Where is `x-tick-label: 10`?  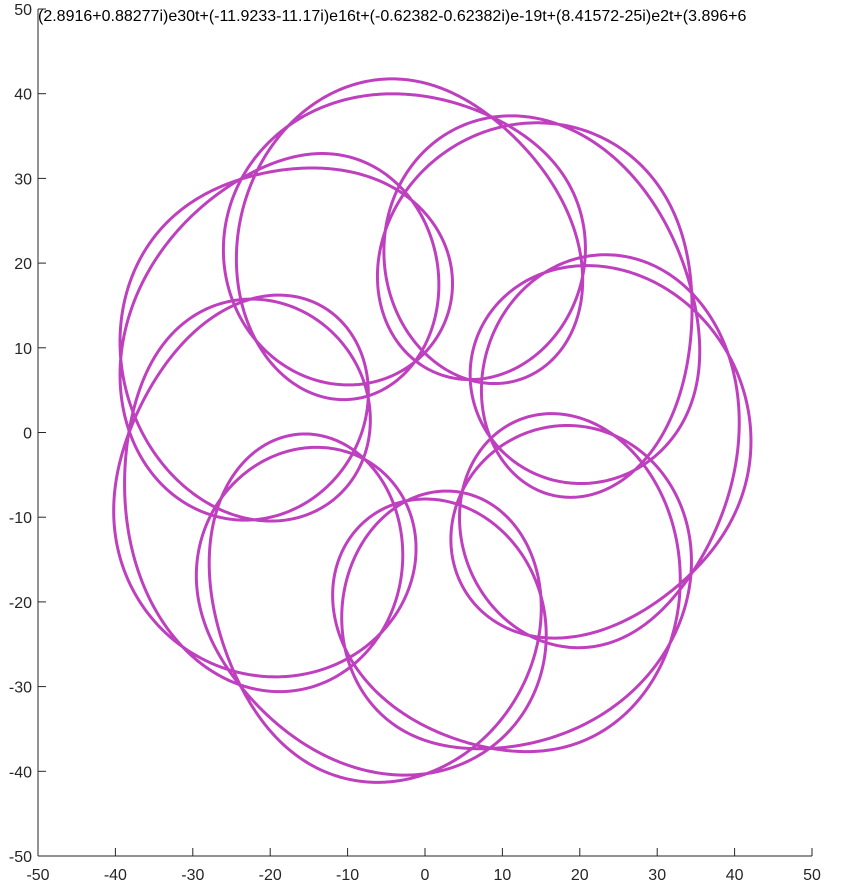
x-tick-label: 10 is located at coordinates (503, 875).